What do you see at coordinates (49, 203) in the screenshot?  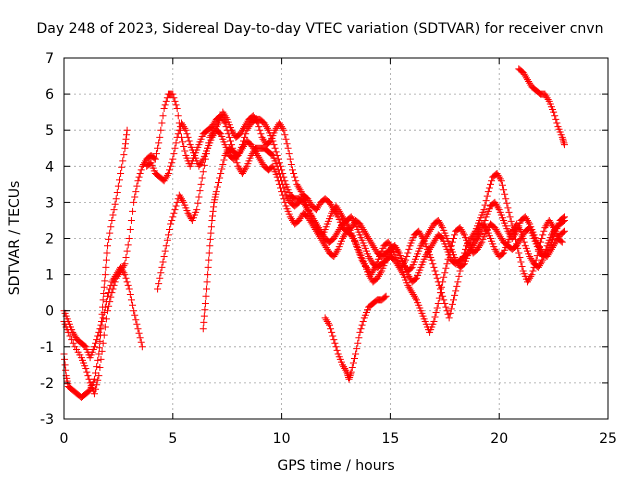 I see `y-tick-label: 3` at bounding box center [49, 203].